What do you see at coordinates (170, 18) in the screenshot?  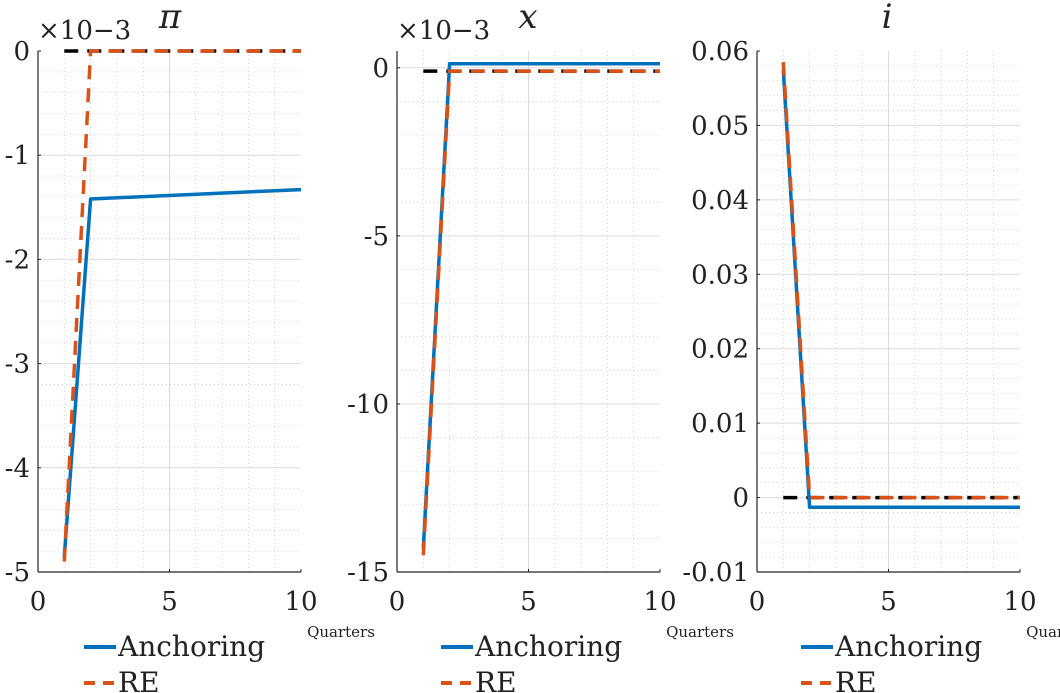 I see `chart-title: π` at bounding box center [170, 18].